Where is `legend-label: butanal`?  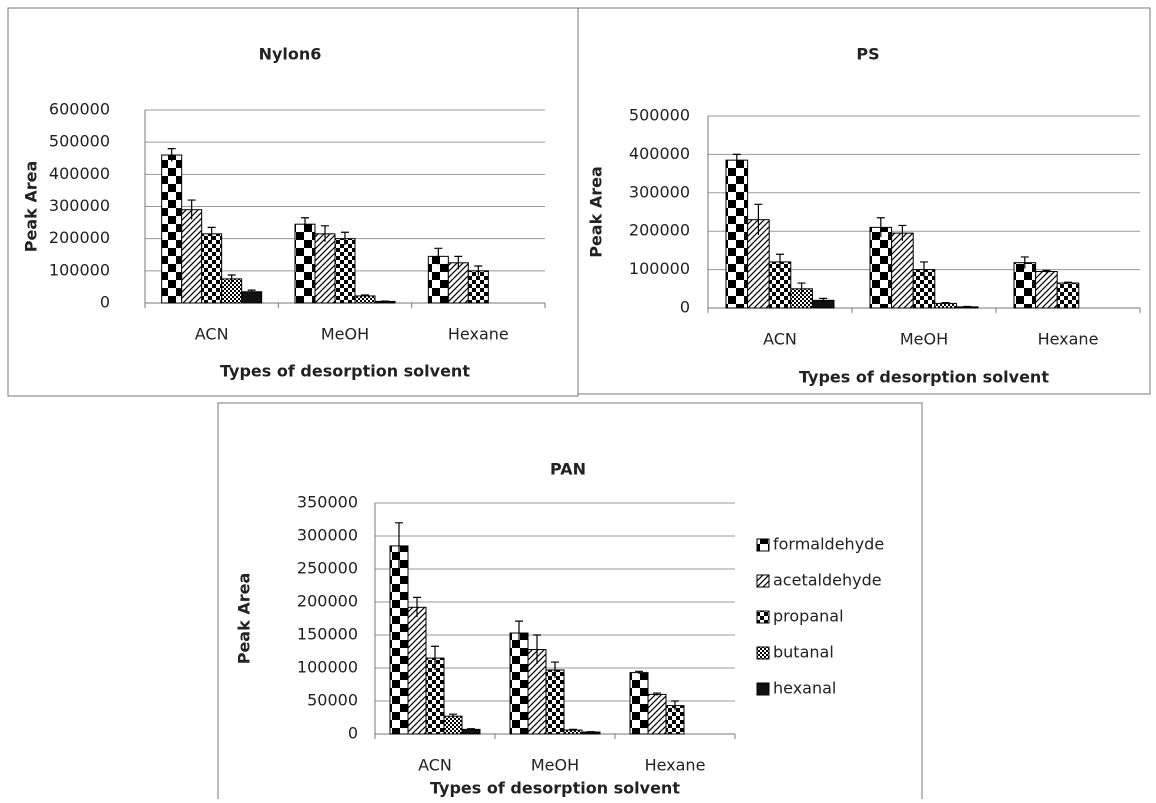 legend-label: butanal is located at coordinates (803, 652).